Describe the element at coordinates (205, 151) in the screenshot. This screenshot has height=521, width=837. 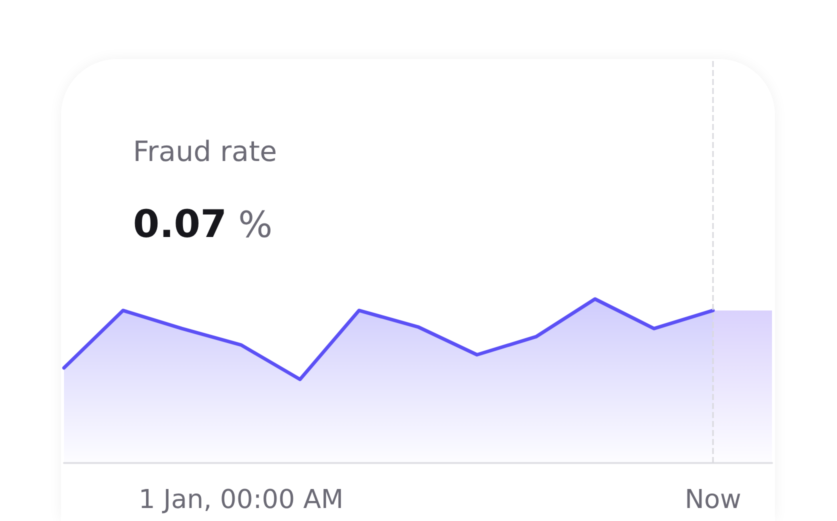
I see `chart-title: Fraud rate` at that location.